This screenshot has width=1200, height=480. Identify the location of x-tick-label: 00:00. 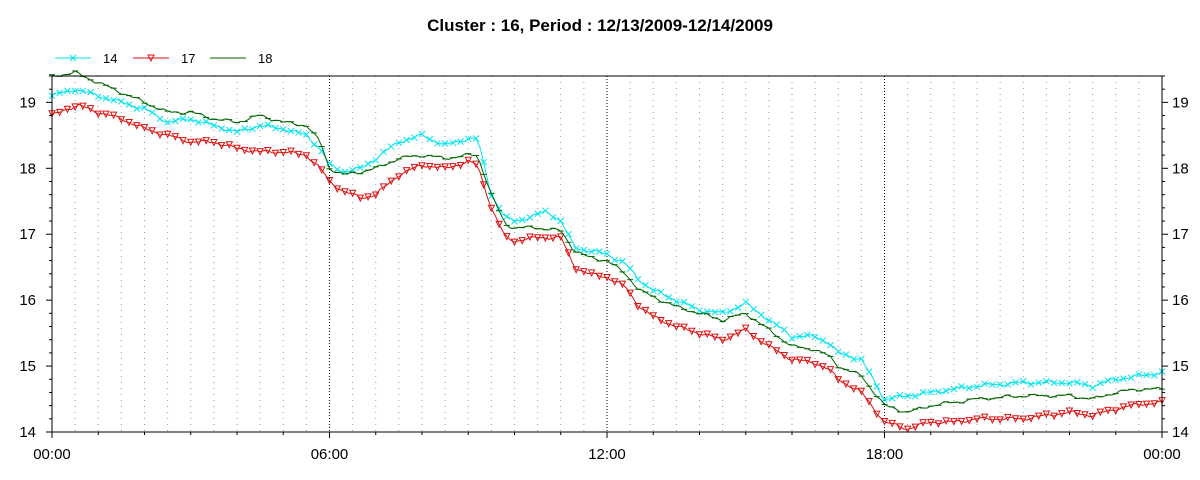
(1162, 454).